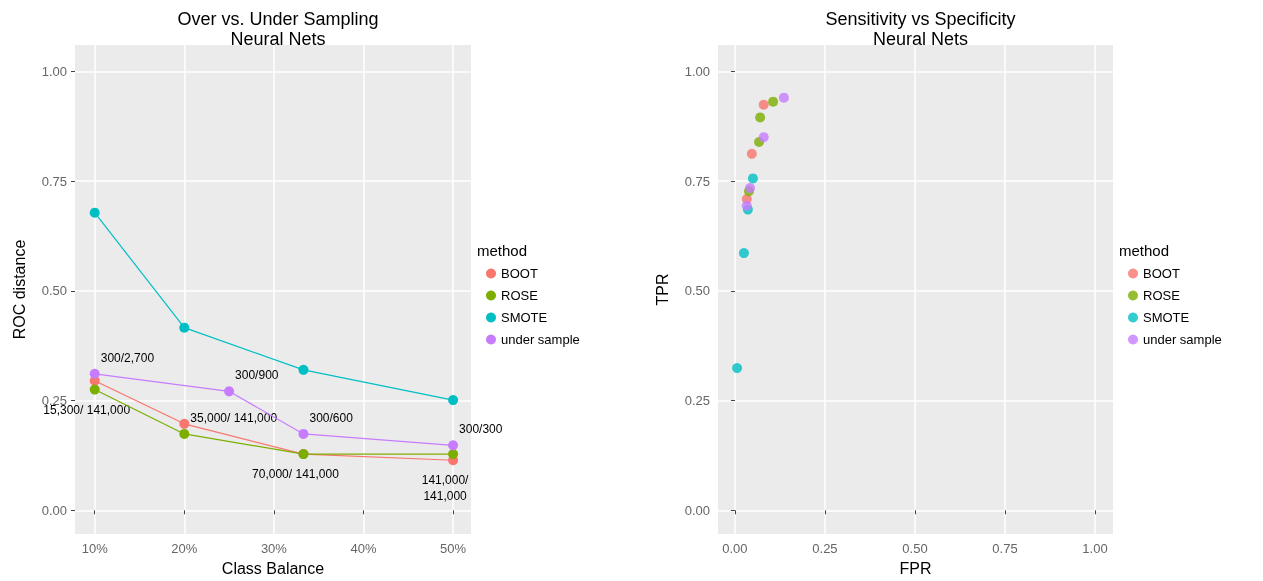  Describe the element at coordinates (735, 548) in the screenshot. I see `x-tick-label: 0.00` at that location.